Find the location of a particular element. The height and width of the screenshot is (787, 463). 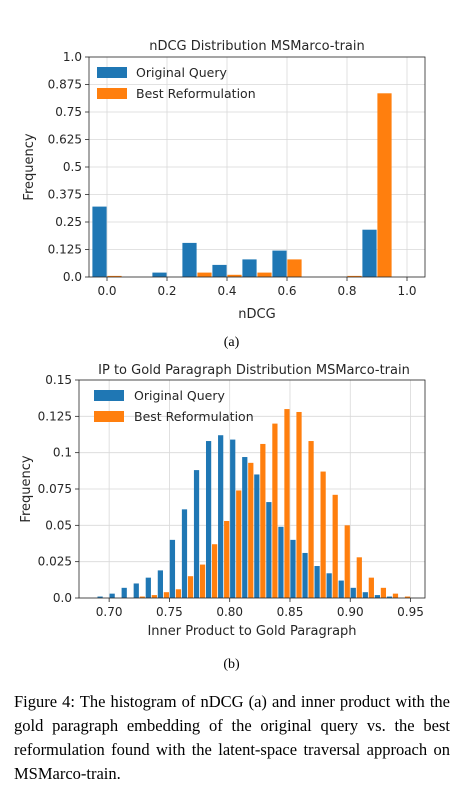

chart-a-legend-label-best: Best Reformulation is located at coordinates (196, 93).